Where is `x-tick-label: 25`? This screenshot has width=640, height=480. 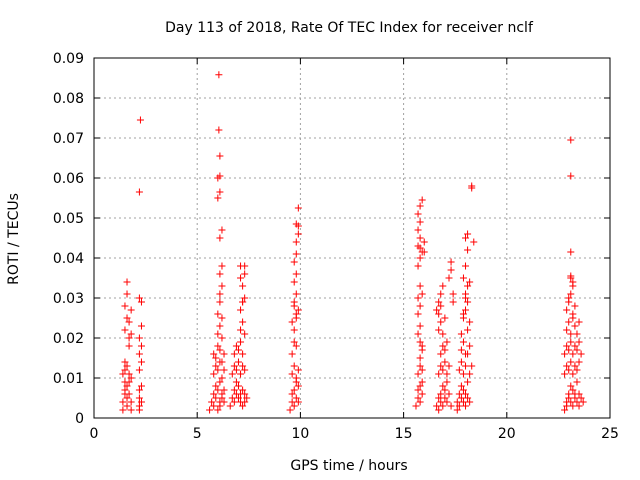
x-tick-label: 25 is located at coordinates (610, 434).